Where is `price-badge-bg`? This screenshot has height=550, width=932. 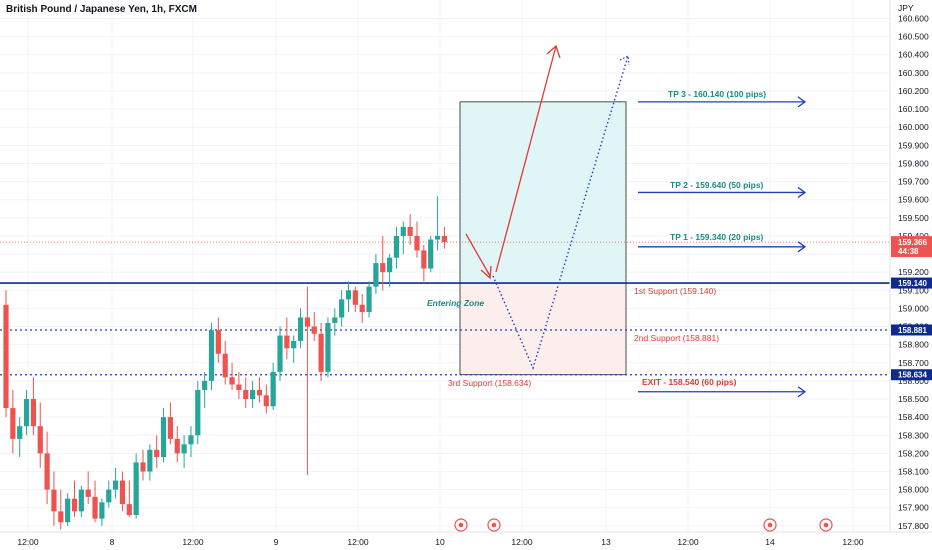
price-badge-bg is located at coordinates (911, 283).